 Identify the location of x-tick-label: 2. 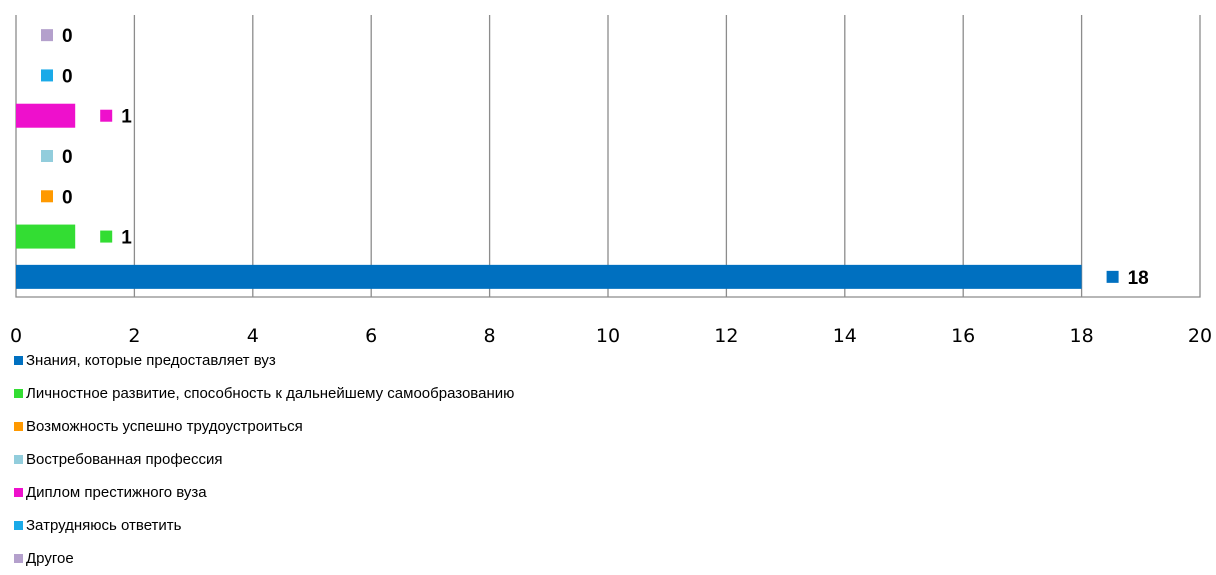
(134, 335).